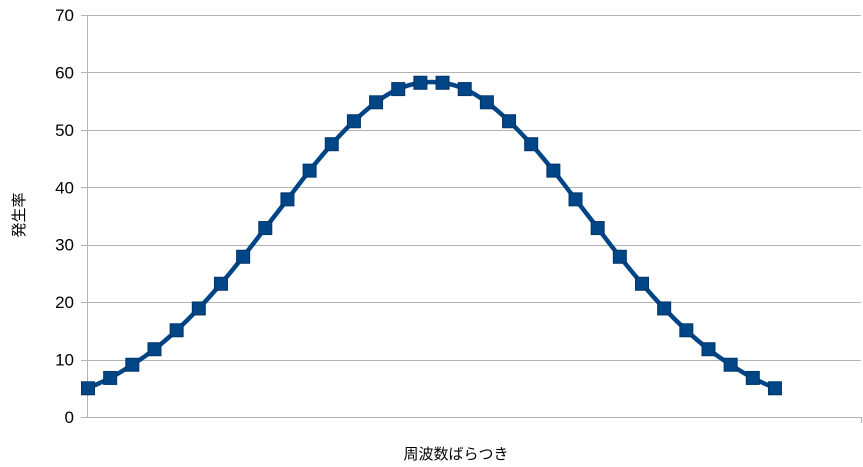  What do you see at coordinates (64, 360) in the screenshot?
I see `y-tick-label: 10` at bounding box center [64, 360].